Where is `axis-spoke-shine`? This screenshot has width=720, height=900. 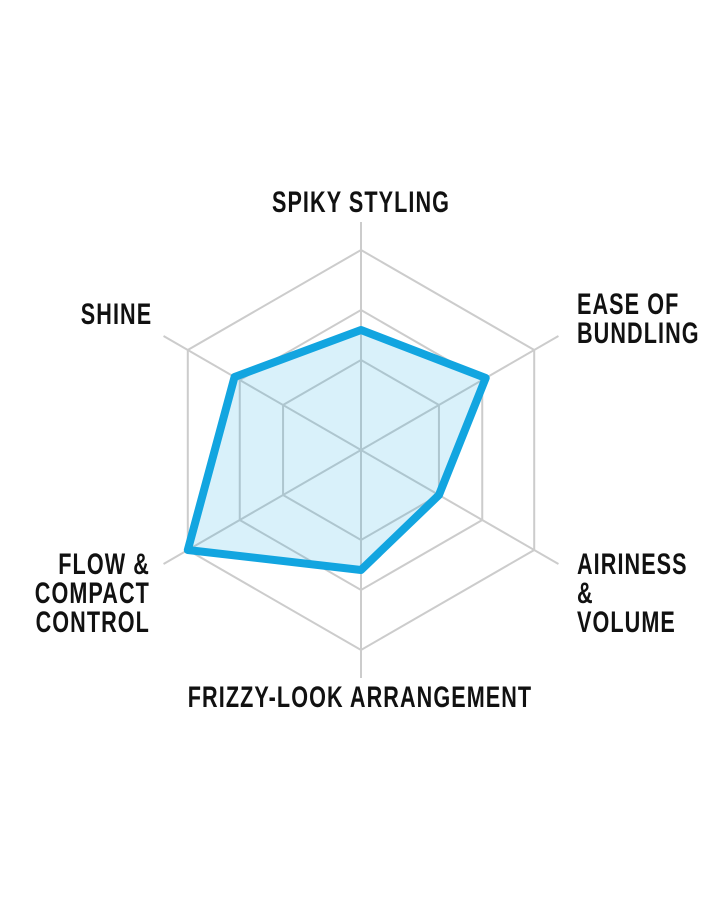
axis-spoke-shine is located at coordinates (262, 393).